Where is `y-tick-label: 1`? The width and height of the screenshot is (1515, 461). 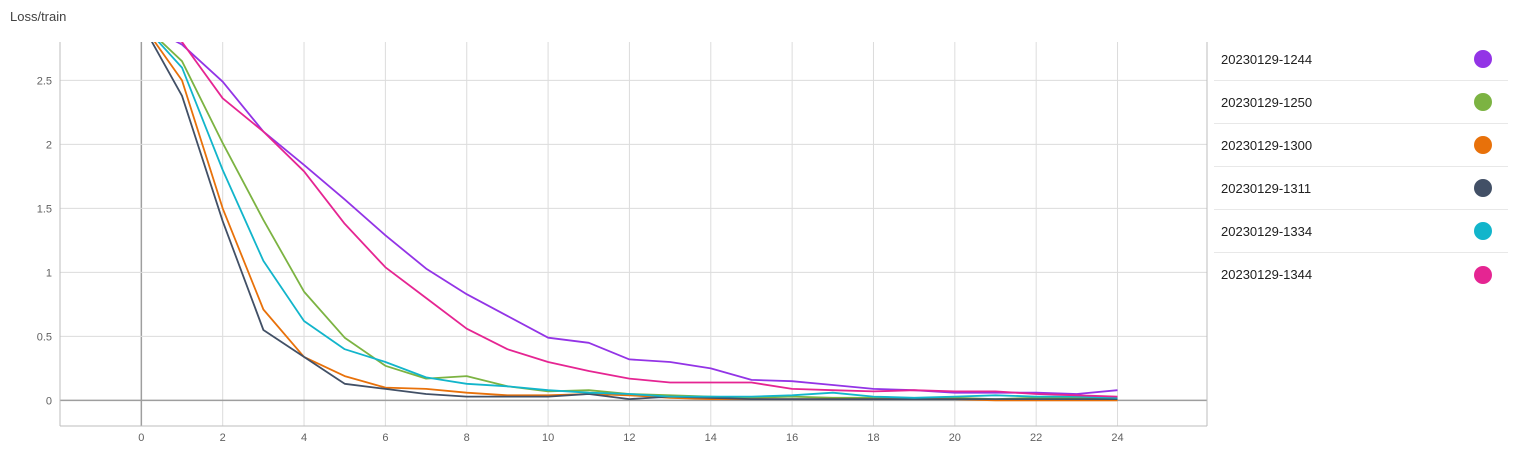 y-tick-label: 1 is located at coordinates (49, 273).